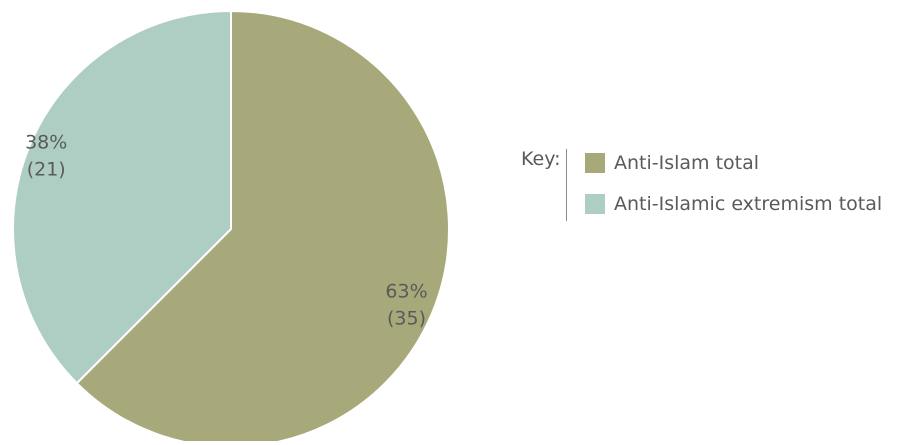  What do you see at coordinates (687, 163) in the screenshot?
I see `legend-label-anti-islam-total: Anti-Islam total` at bounding box center [687, 163].